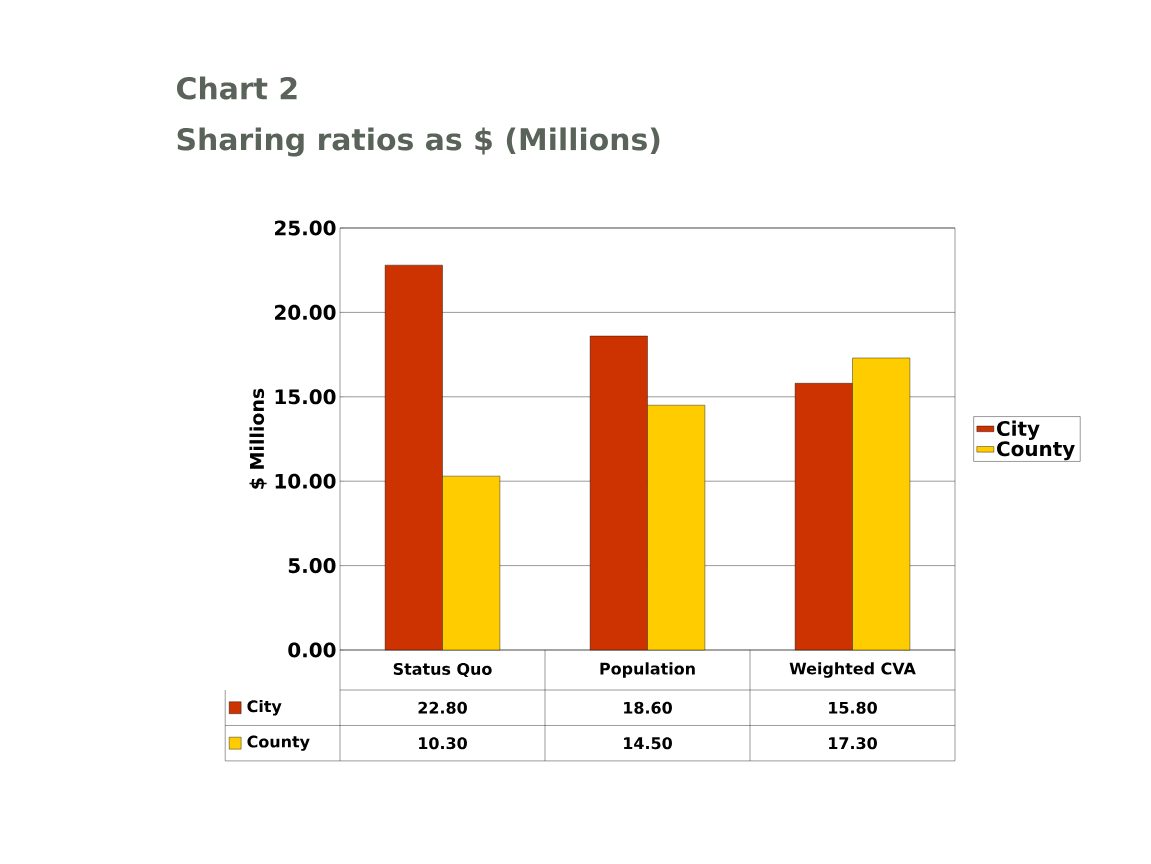  Describe the element at coordinates (442, 707) in the screenshot. I see `data-label: 22.80` at that location.